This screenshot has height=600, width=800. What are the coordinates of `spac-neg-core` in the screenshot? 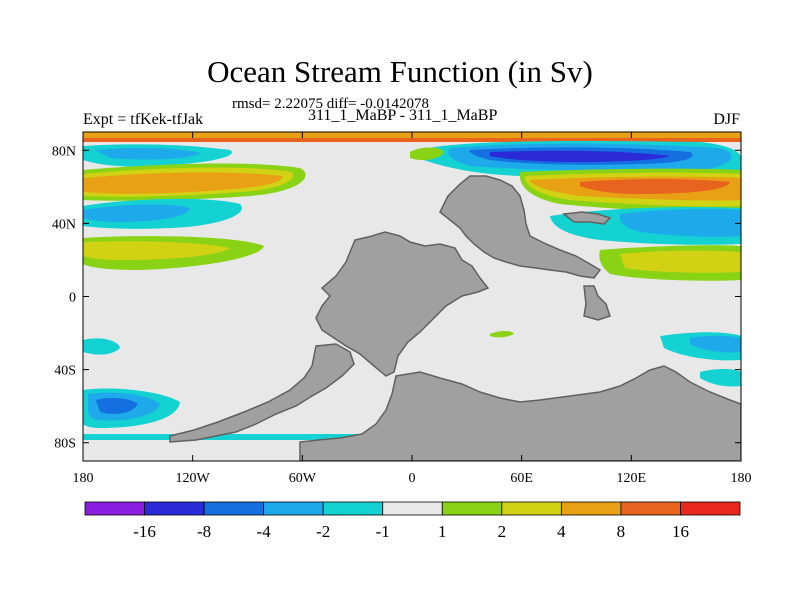 It's located at (117, 405).